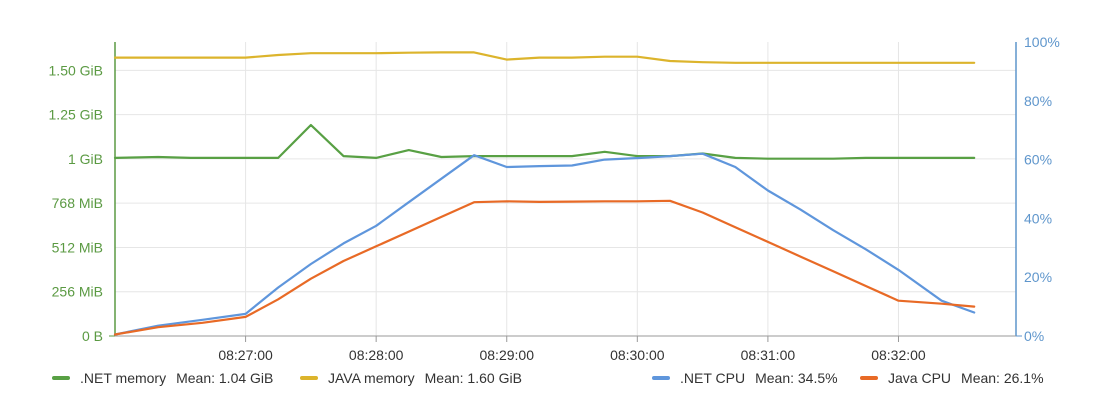 This screenshot has width=1097, height=416. I want to click on x-tick-label: 08:27:00, so click(245, 355).